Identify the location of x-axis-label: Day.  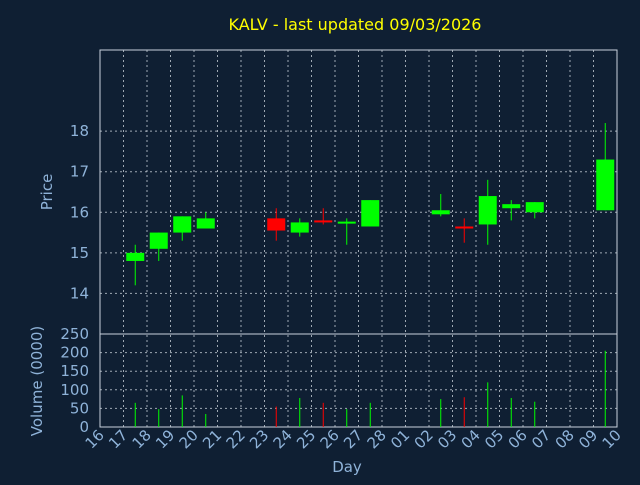
(347, 467).